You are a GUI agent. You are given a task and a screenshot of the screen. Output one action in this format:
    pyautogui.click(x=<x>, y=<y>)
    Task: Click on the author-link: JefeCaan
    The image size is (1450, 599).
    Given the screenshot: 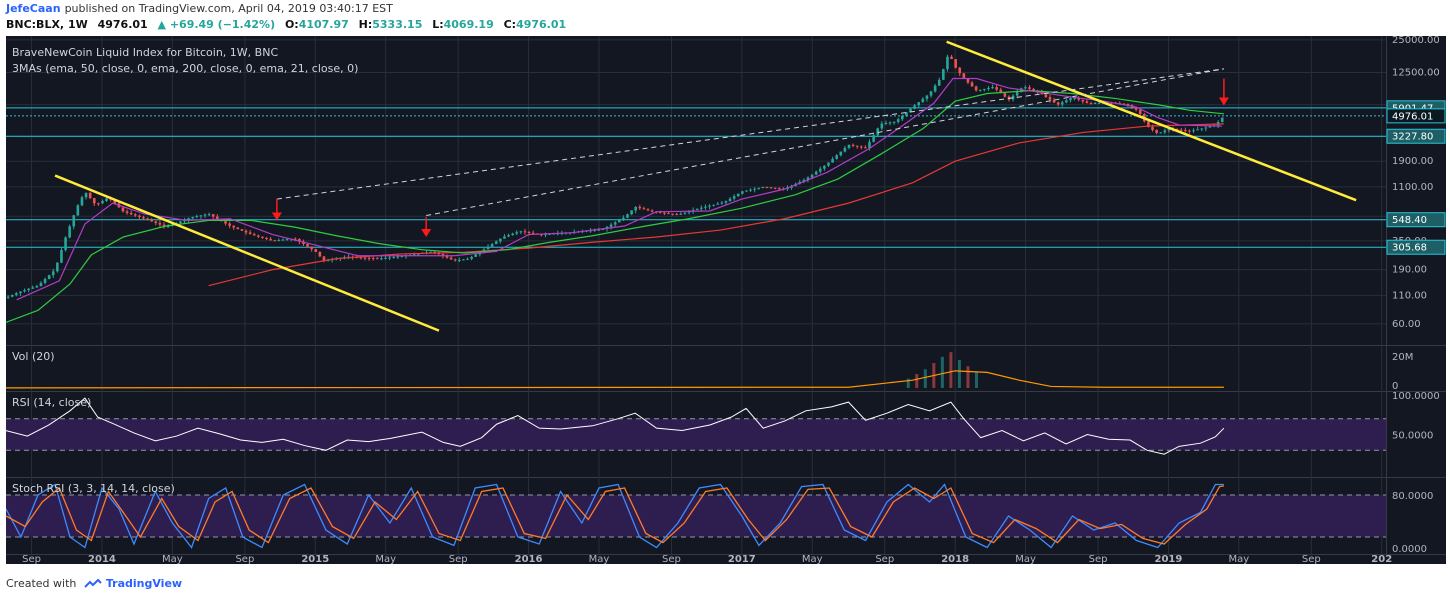 What is the action you would take?
    pyautogui.click(x=33, y=8)
    